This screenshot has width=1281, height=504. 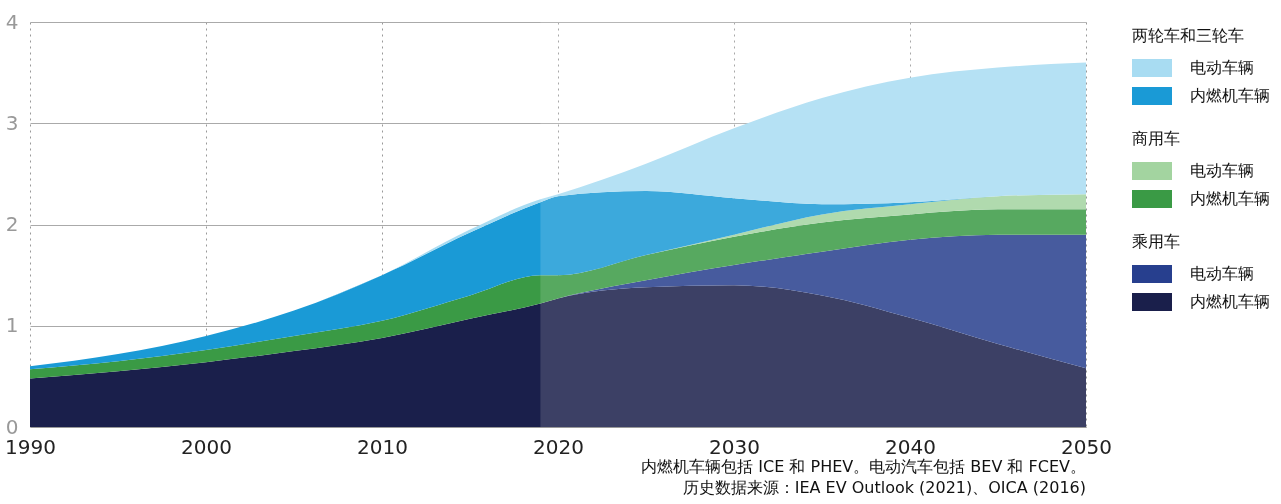 I want to click on y-tick-label: 1, so click(x=12, y=325).